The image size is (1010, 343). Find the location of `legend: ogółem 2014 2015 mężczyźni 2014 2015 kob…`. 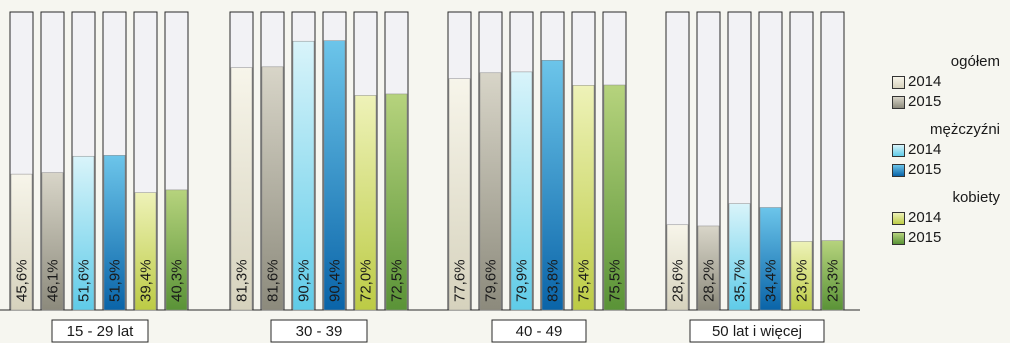

legend: ogółem 2014 2015 mężczyźni 2014 2015 kob… is located at coordinates (951, 154).